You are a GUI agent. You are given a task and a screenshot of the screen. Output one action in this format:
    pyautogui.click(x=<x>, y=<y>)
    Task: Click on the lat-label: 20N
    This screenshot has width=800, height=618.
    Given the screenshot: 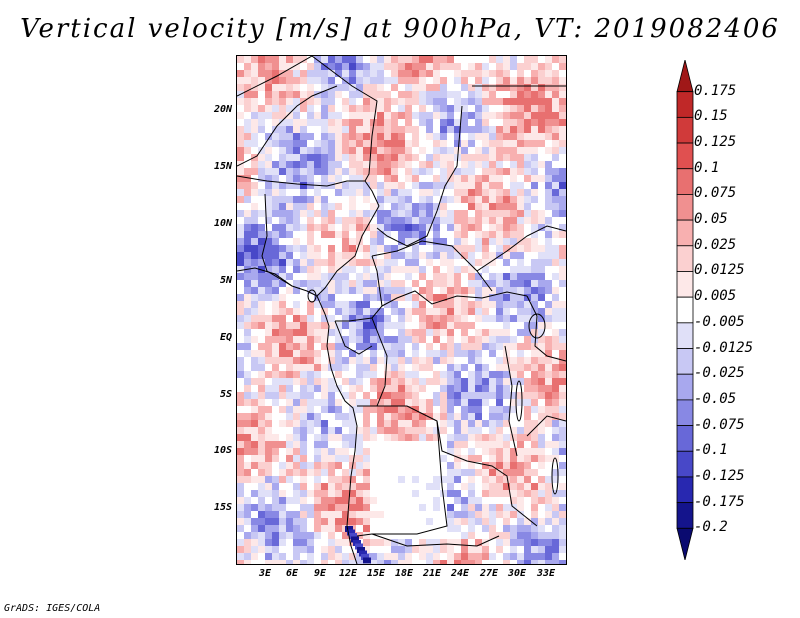 What is the action you would take?
    pyautogui.click(x=222, y=109)
    